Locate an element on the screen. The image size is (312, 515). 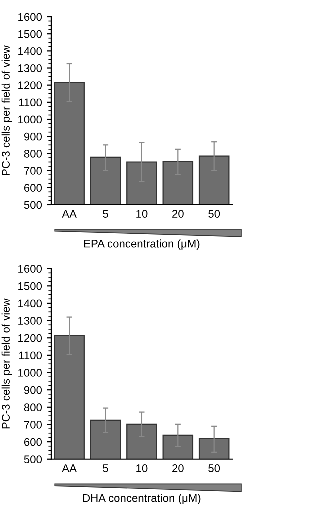
x-axis-title: DHA concentration (μM) is located at coordinates (142, 499).